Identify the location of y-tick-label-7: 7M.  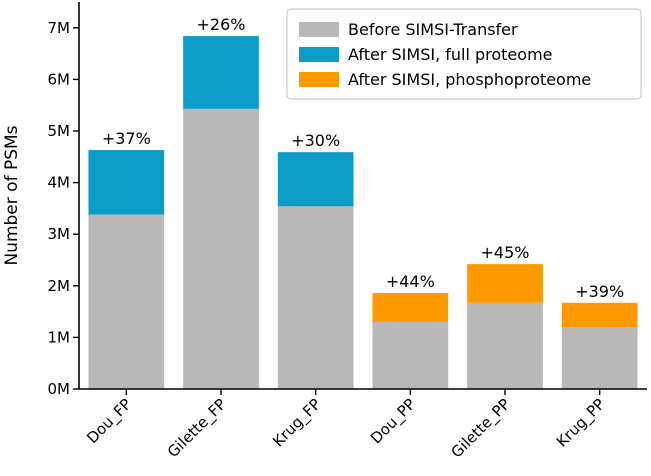
(59, 28).